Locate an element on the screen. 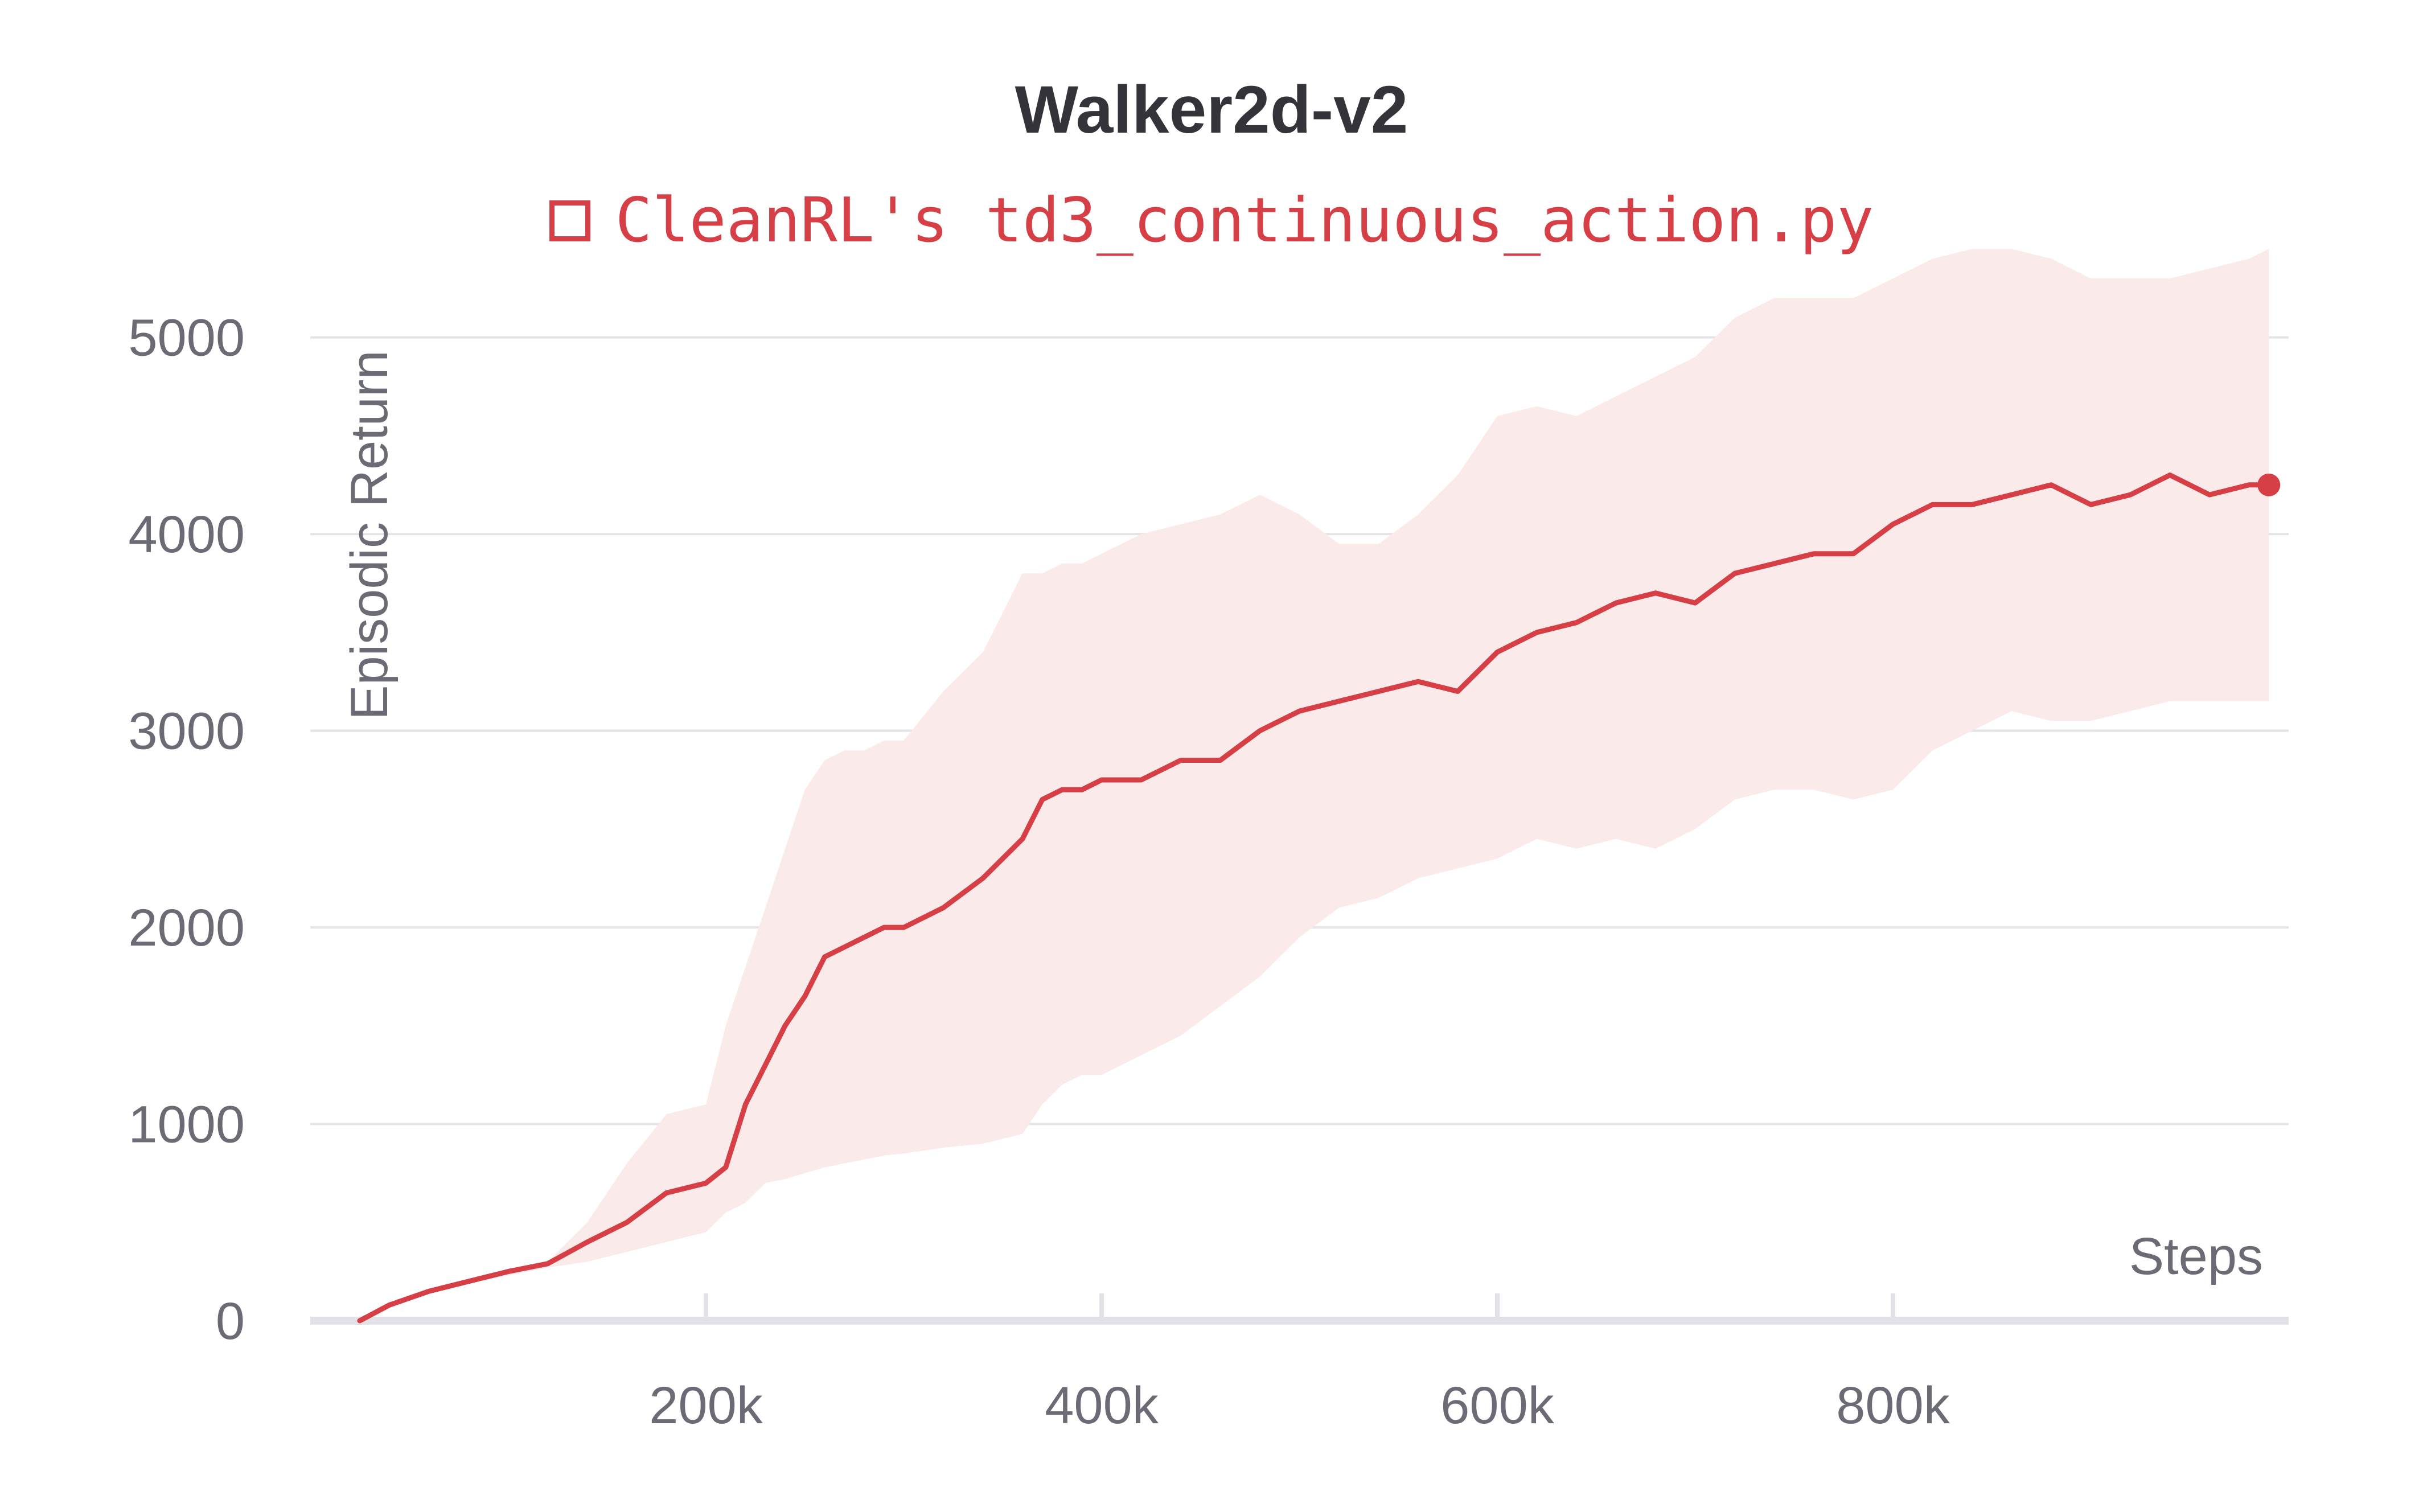 This screenshot has height=1512, width=2423. x-tick-label: 400k is located at coordinates (1102, 1406).